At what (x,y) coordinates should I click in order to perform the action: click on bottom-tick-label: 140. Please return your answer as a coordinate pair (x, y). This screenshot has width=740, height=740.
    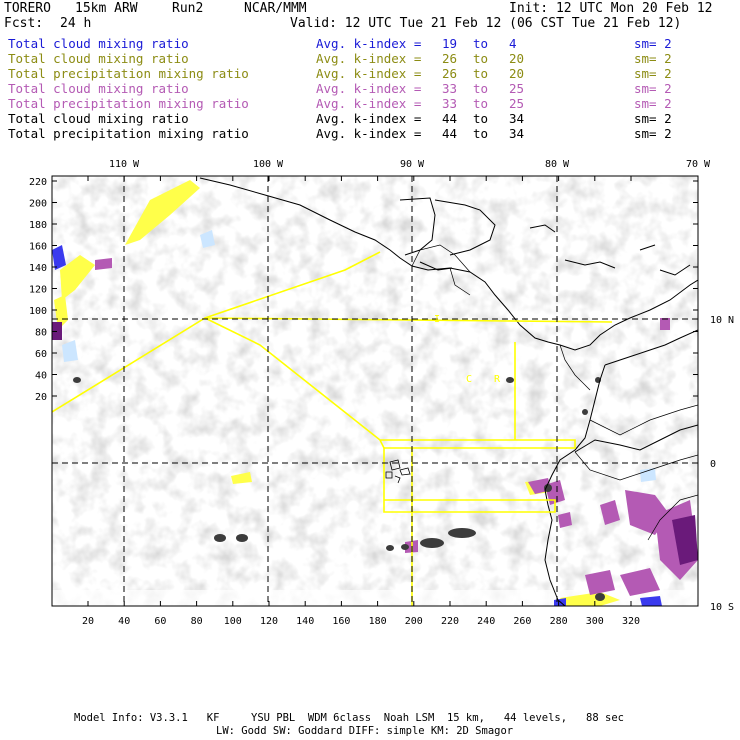
    Looking at the image, I should click on (305, 621).